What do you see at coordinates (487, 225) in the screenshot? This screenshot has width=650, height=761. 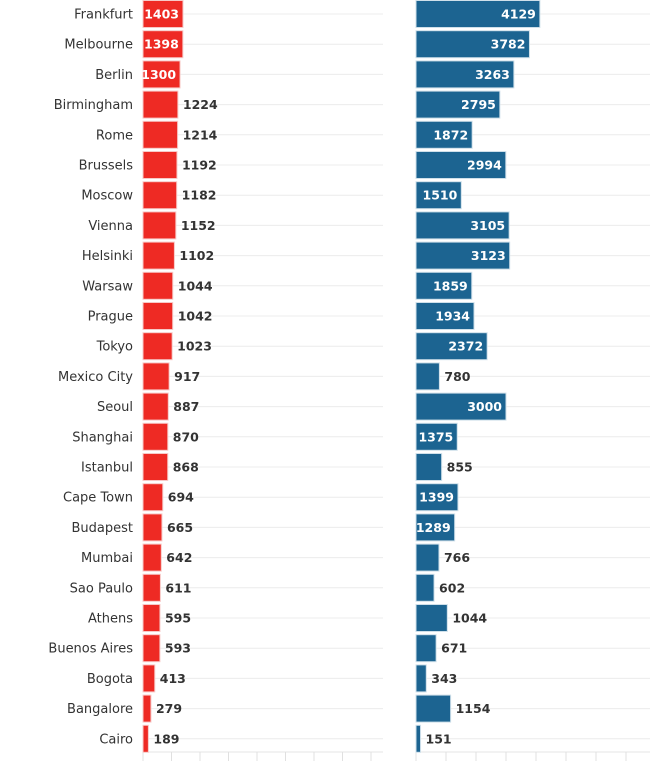 I see `data-label: 3105` at bounding box center [487, 225].